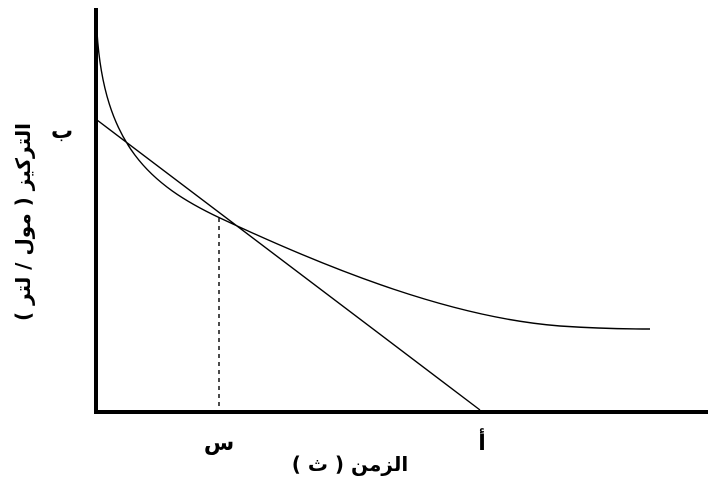 This screenshot has width=710, height=485. What do you see at coordinates (23, 222) in the screenshot?
I see `y-axis-title: التركيز ( مول / لتر )` at bounding box center [23, 222].